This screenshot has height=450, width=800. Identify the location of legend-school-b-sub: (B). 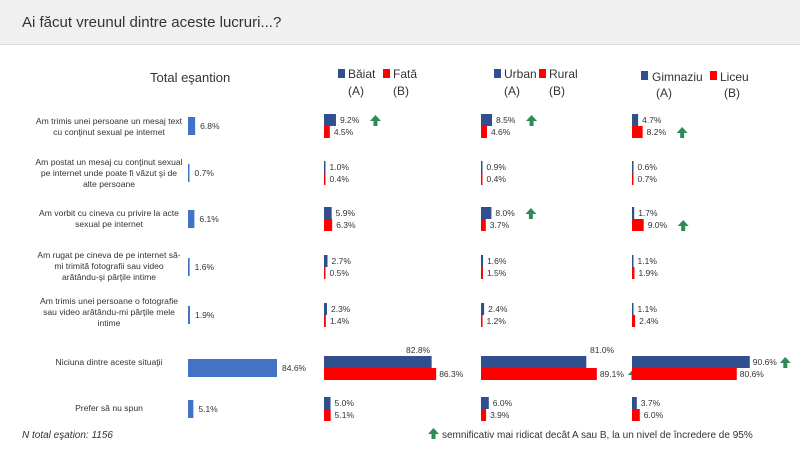
(732, 93).